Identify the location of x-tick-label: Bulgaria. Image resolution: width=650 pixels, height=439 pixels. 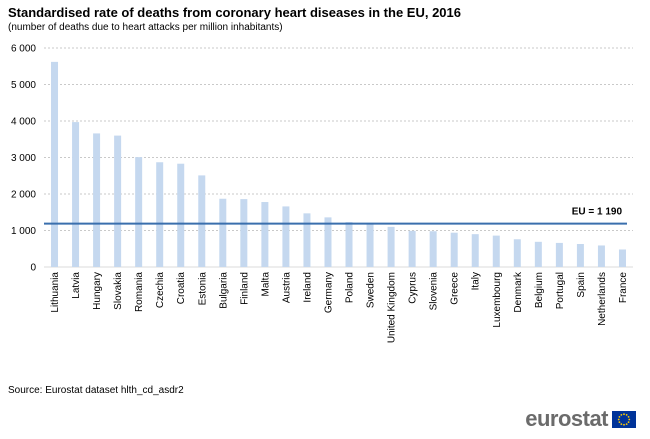
(223, 290).